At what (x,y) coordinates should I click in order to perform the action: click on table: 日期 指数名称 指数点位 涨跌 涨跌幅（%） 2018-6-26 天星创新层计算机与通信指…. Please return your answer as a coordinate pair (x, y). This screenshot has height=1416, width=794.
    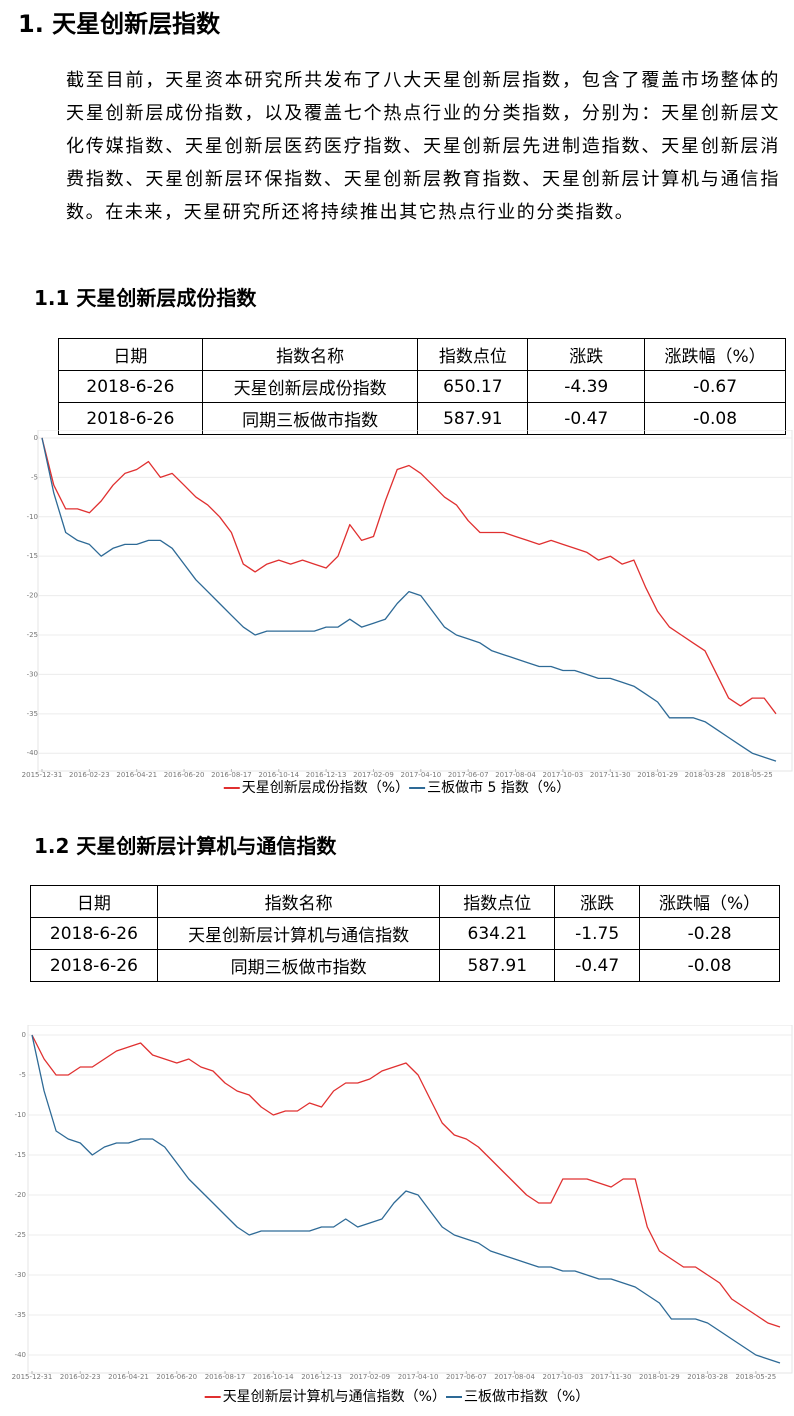
    Looking at the image, I should click on (405, 933).